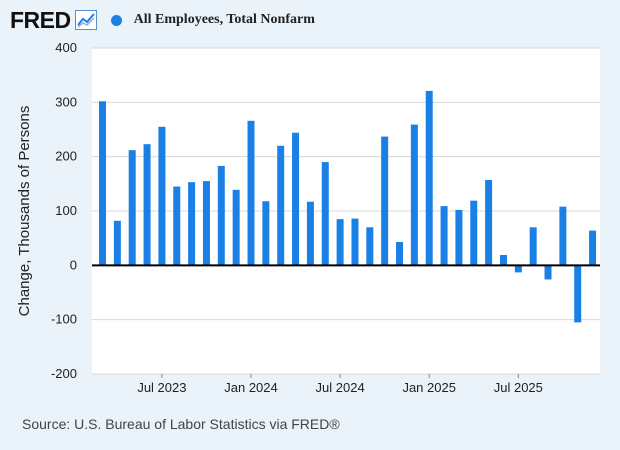 This screenshot has height=450, width=620. Describe the element at coordinates (251, 387) in the screenshot. I see `x-tick-label: Jan 2024` at that location.